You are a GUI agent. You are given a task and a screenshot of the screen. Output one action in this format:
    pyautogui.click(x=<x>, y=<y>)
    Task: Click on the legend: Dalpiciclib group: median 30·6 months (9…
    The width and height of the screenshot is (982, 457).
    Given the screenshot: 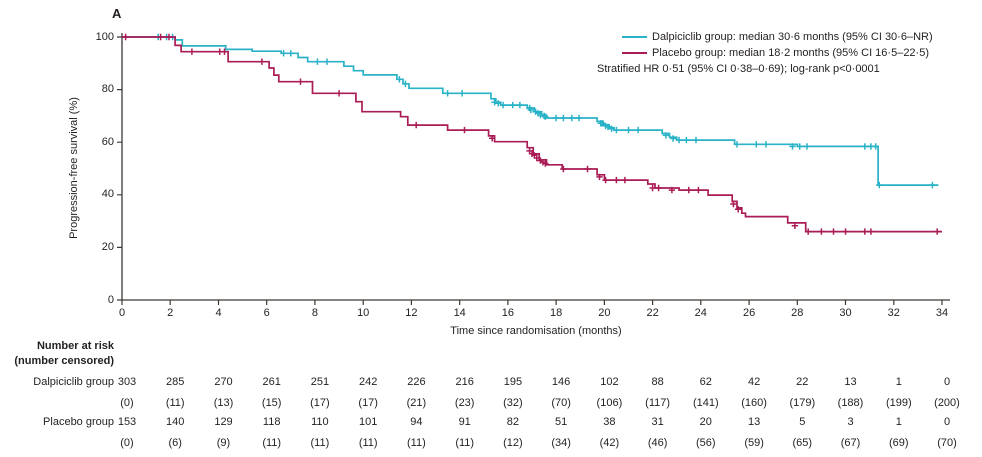 What is the action you would take?
    pyautogui.click(x=765, y=53)
    